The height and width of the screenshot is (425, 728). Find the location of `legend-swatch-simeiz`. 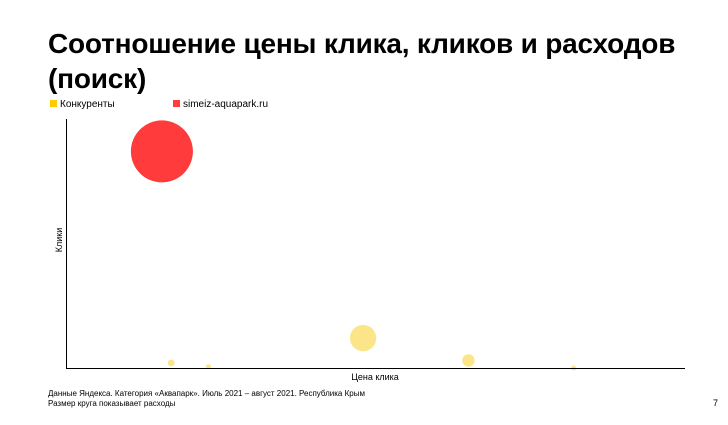

legend-swatch-simeiz is located at coordinates (176, 103).